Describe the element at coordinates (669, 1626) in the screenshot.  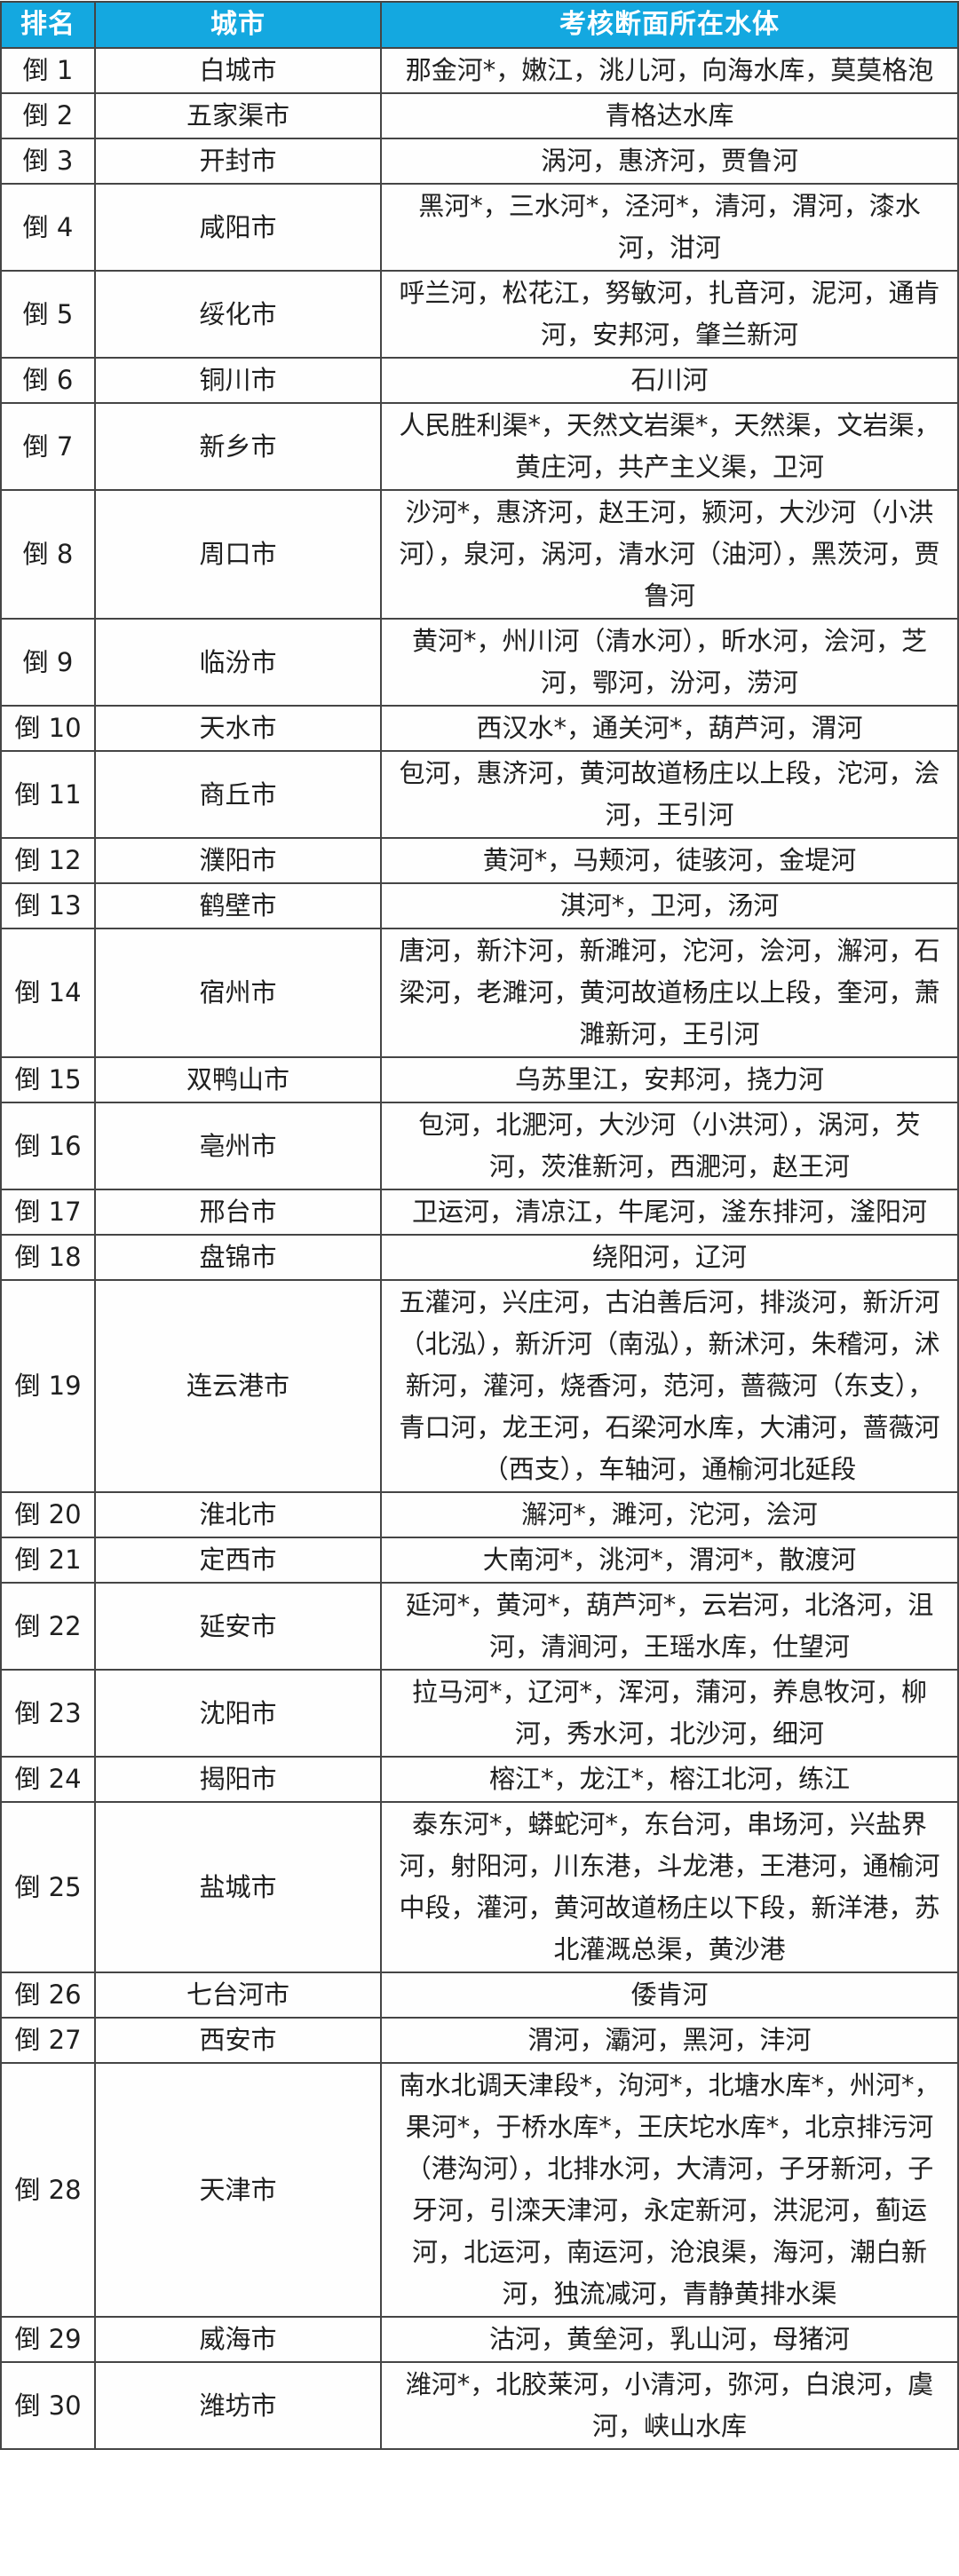
I see `waters-cell: 延河*，黄河*，葫芦河*，云岩河，北洛河，沮河，清涧河，王瑶水库，仕望河` at that location.